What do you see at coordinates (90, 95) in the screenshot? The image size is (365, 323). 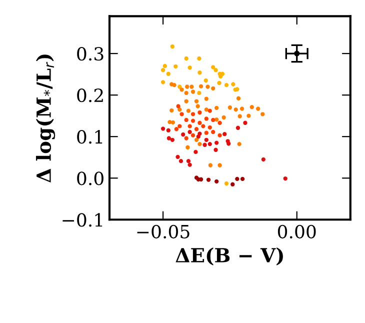 I see `y-tick-label: 0.2` at bounding box center [90, 95].